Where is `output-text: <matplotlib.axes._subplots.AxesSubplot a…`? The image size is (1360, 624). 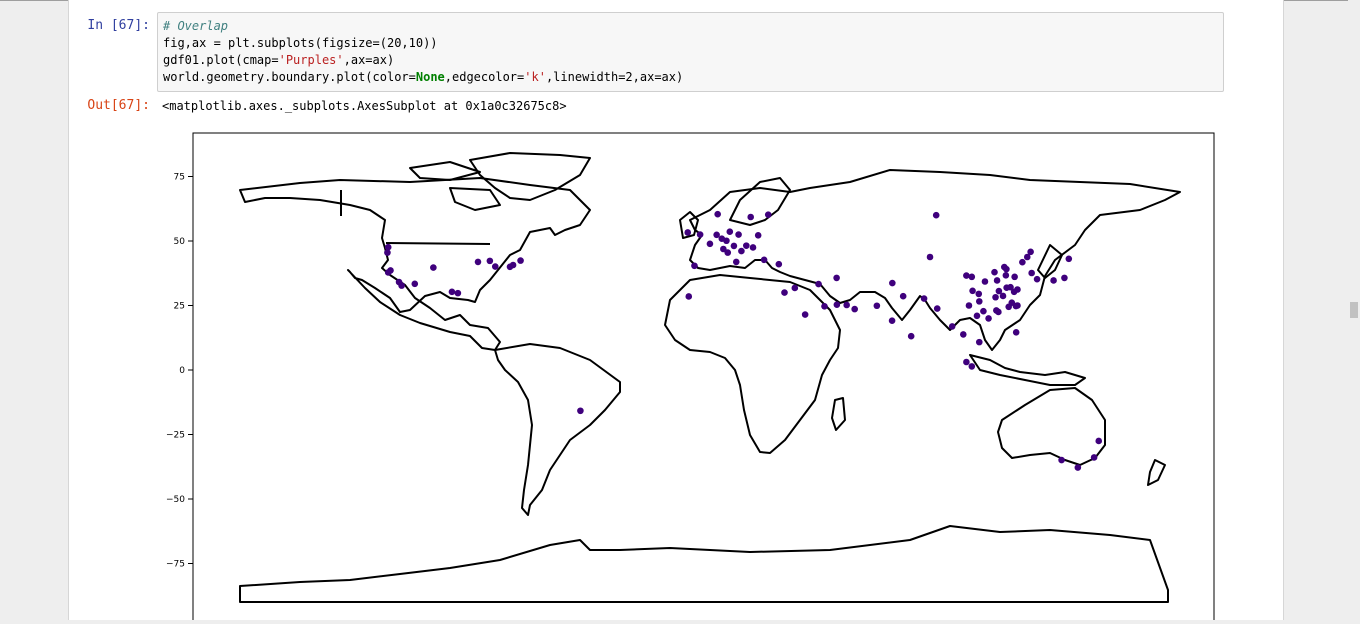 output-text: <matplotlib.axes._subplots.AxesSubplot a… is located at coordinates (364, 106).